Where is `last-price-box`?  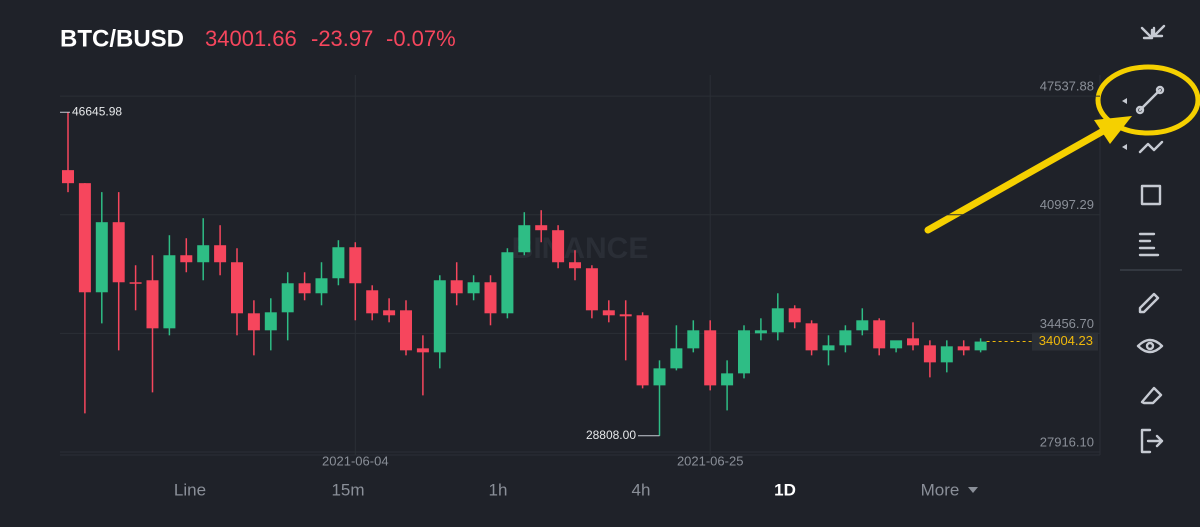 last-price-box is located at coordinates (1065, 341).